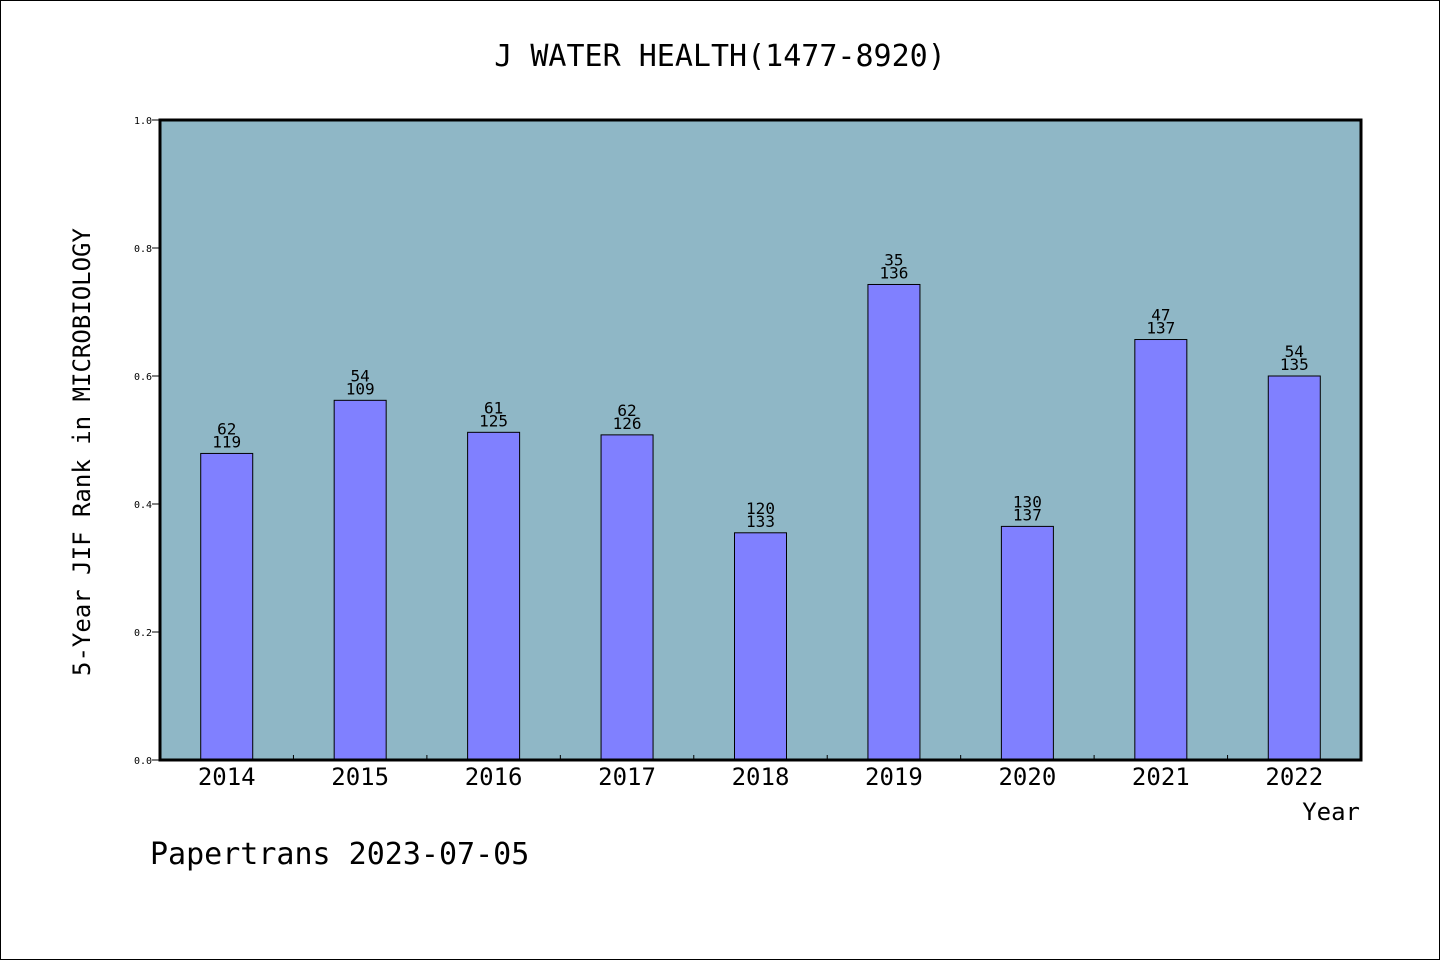 This screenshot has width=1440, height=960. I want to click on x-tick-label-2019: 2019, so click(894, 777).